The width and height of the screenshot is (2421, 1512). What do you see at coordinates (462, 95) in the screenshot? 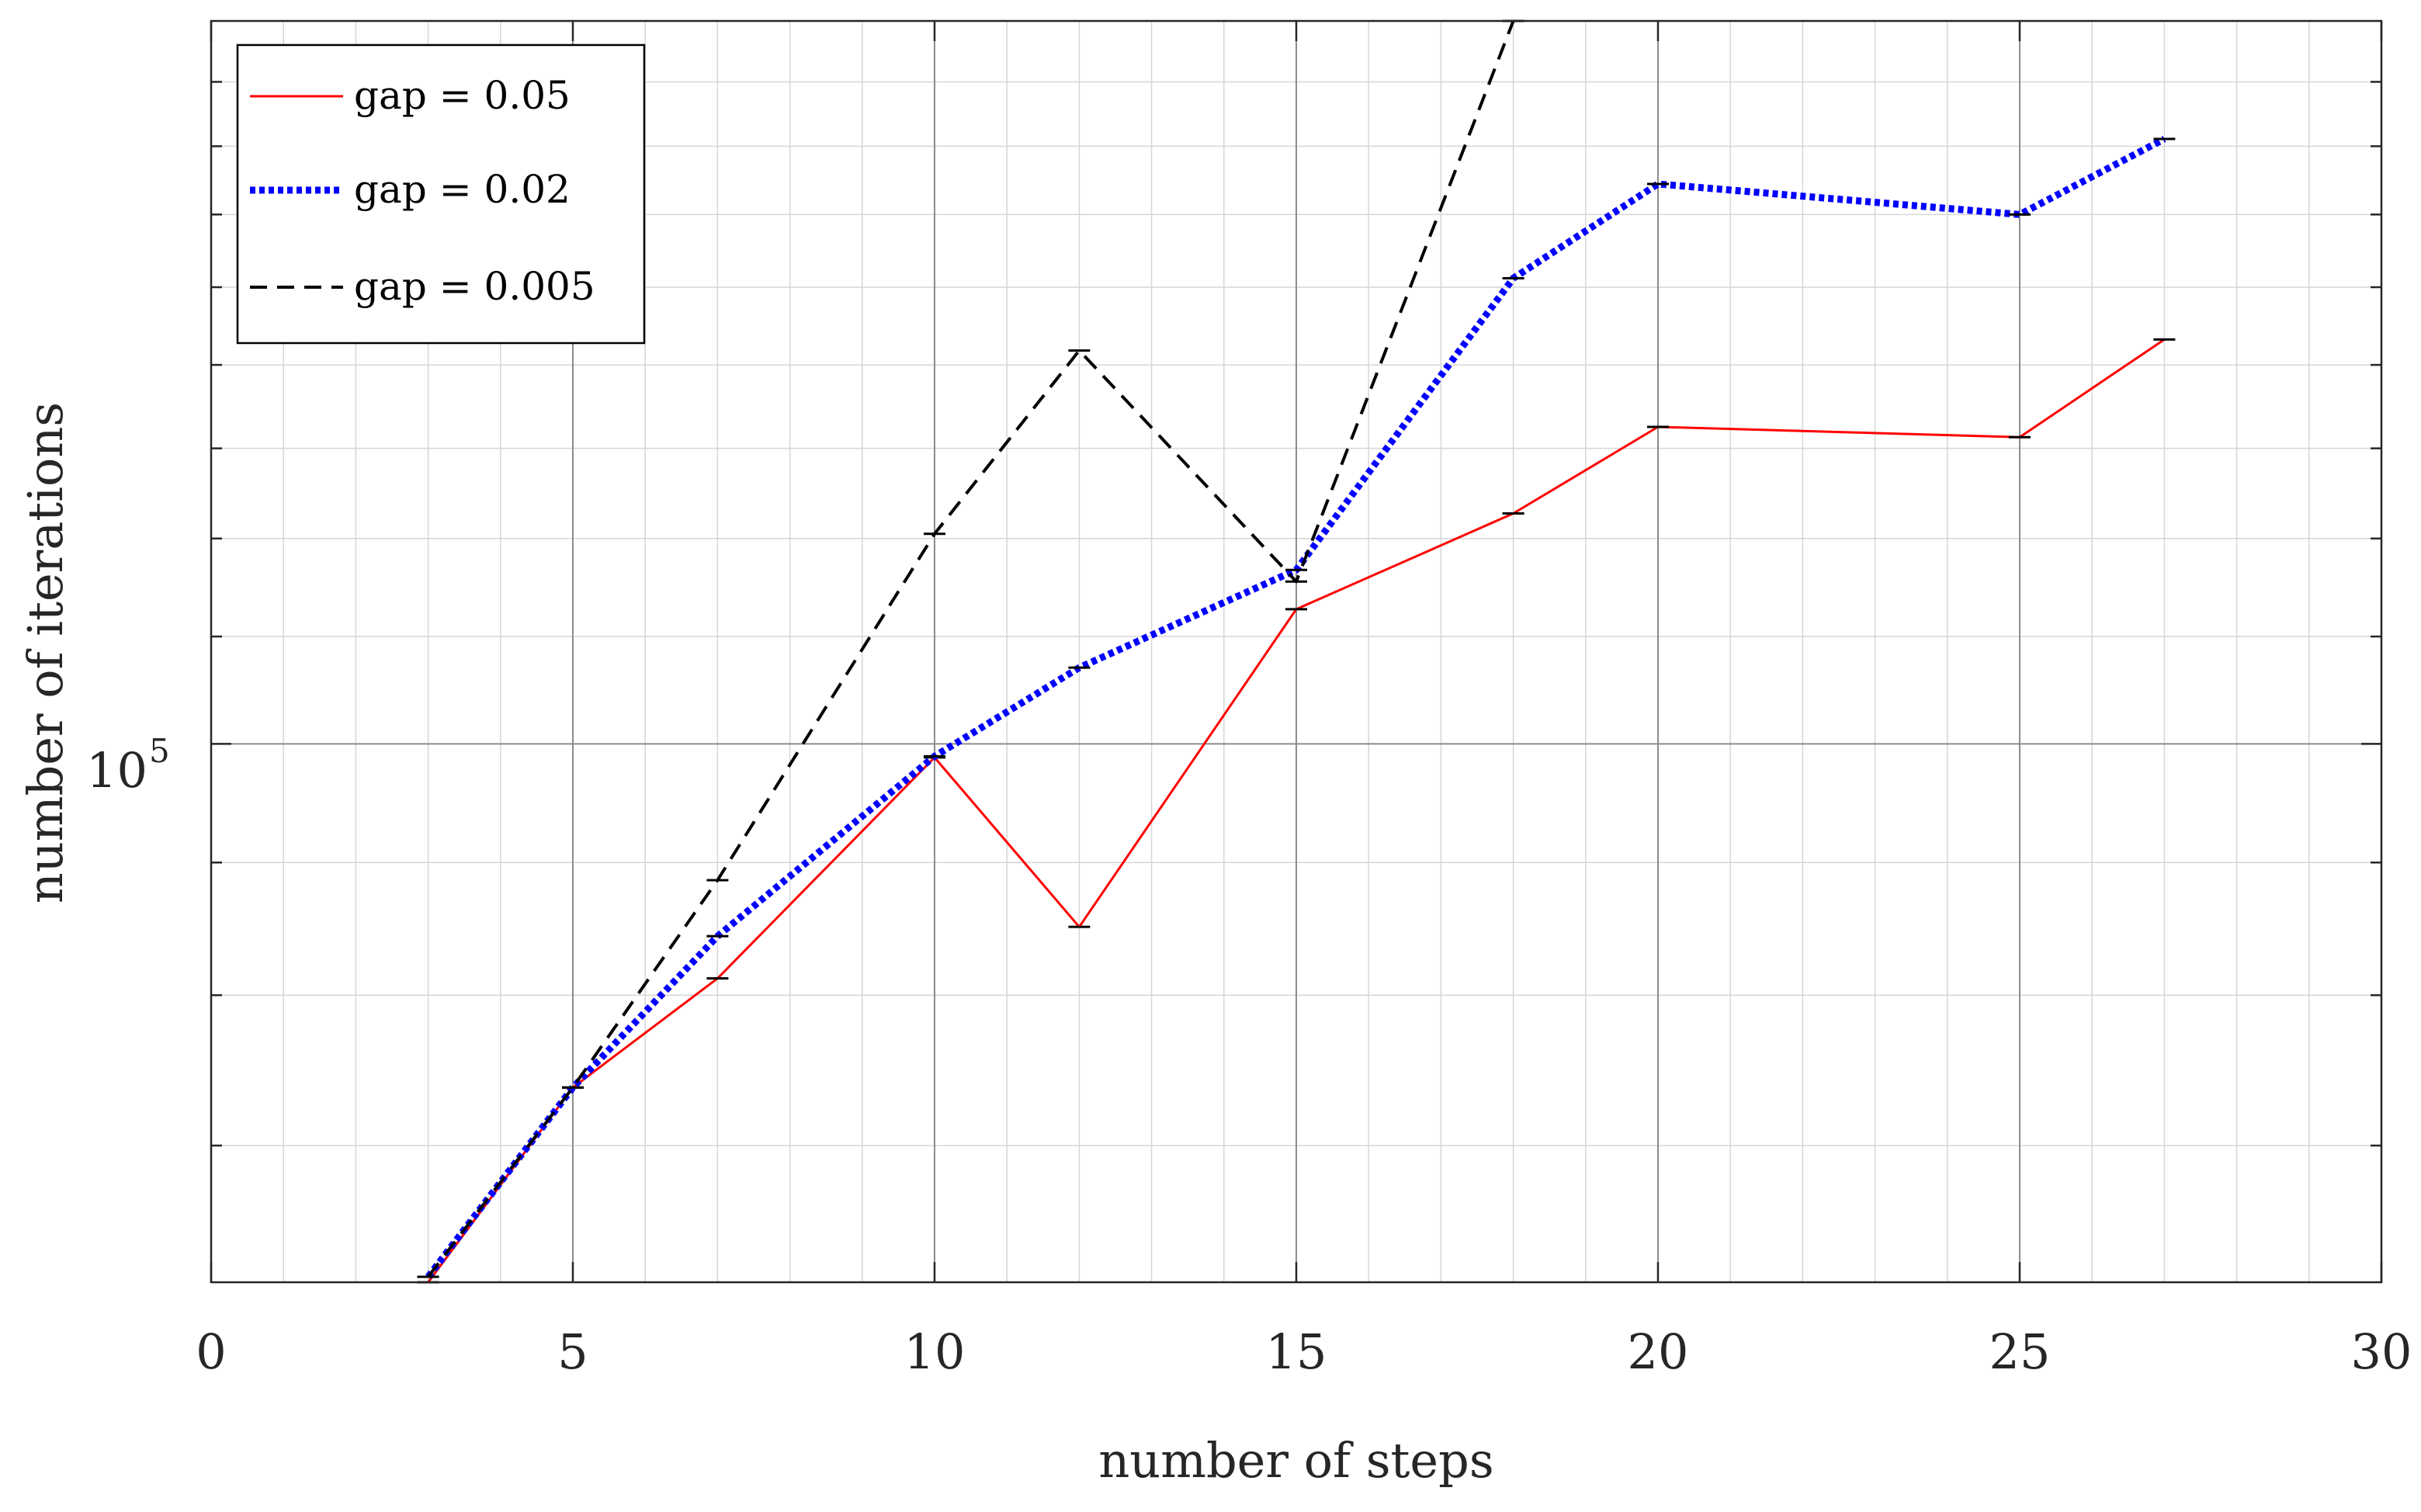
I see `legend-entry-label: gap = 0.05` at bounding box center [462, 95].